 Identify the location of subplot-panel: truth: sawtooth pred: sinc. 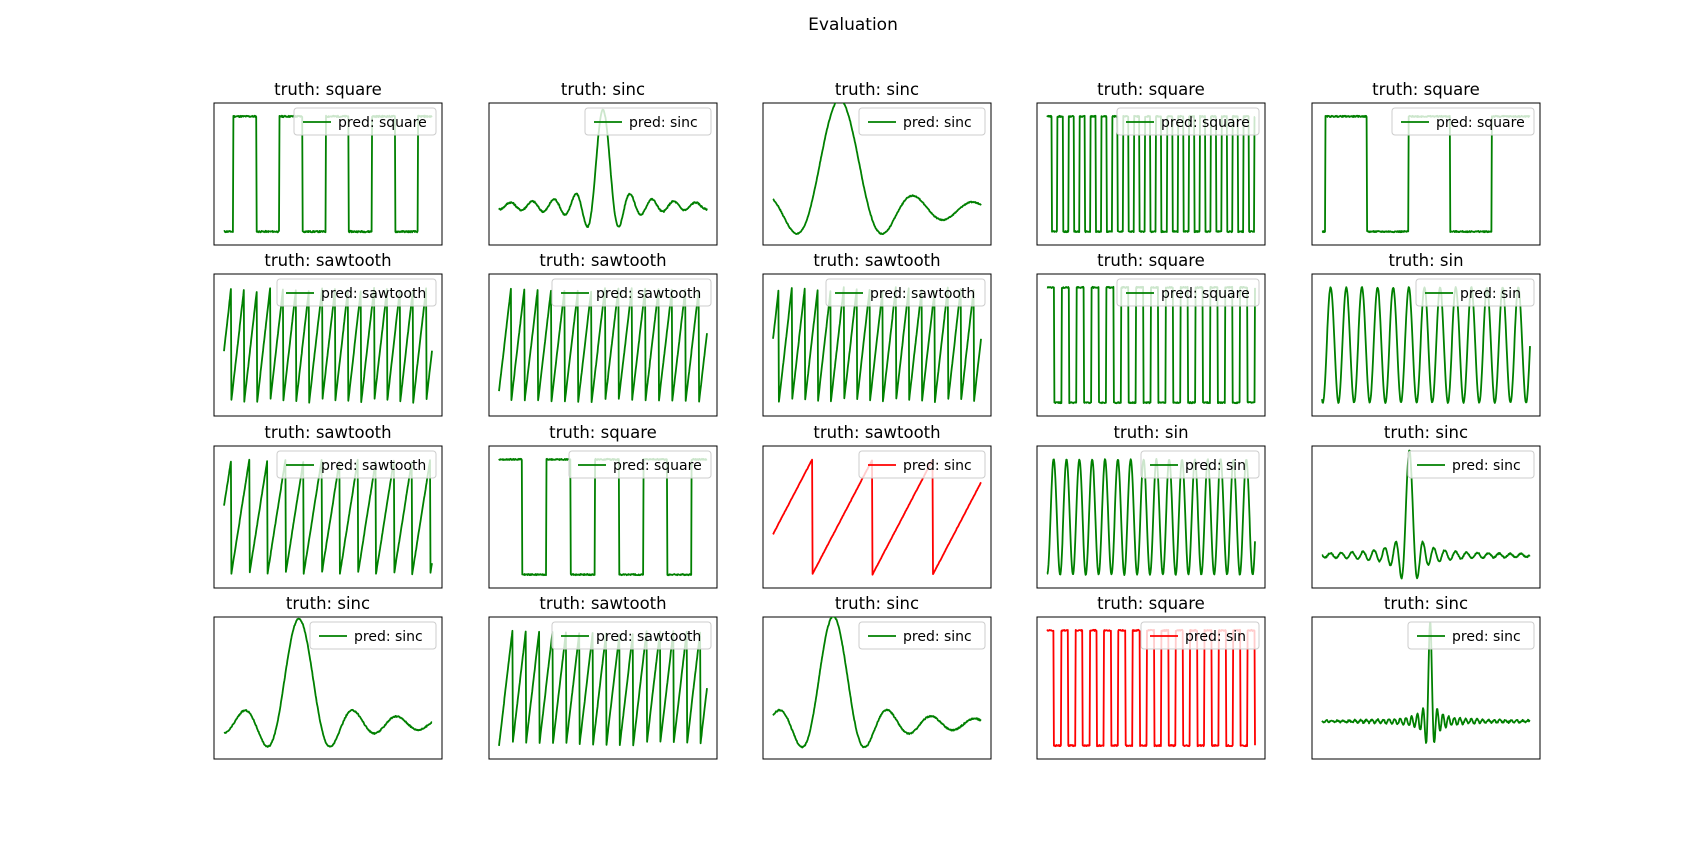
(877, 506).